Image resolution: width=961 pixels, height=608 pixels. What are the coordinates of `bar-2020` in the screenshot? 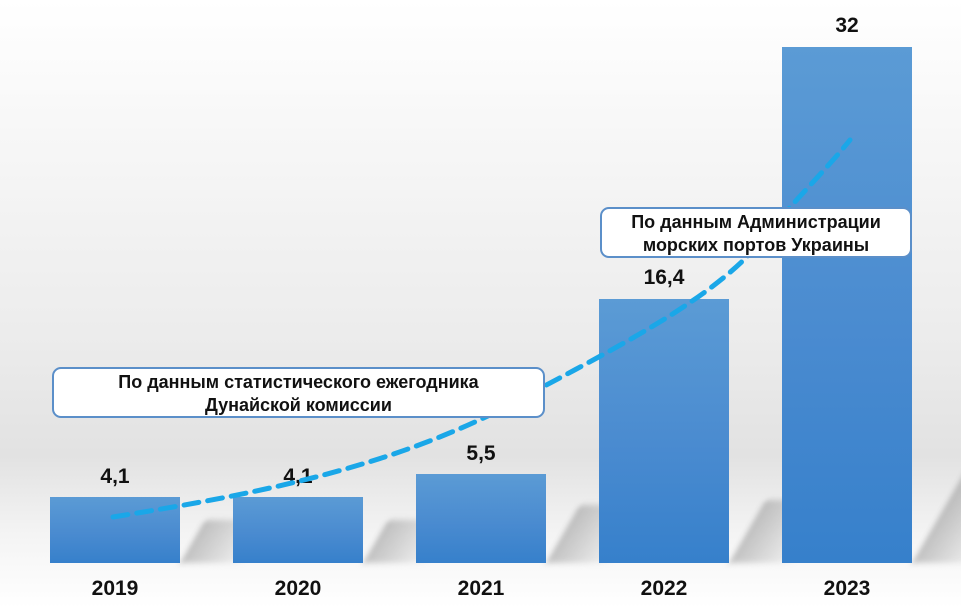 It's located at (298, 530).